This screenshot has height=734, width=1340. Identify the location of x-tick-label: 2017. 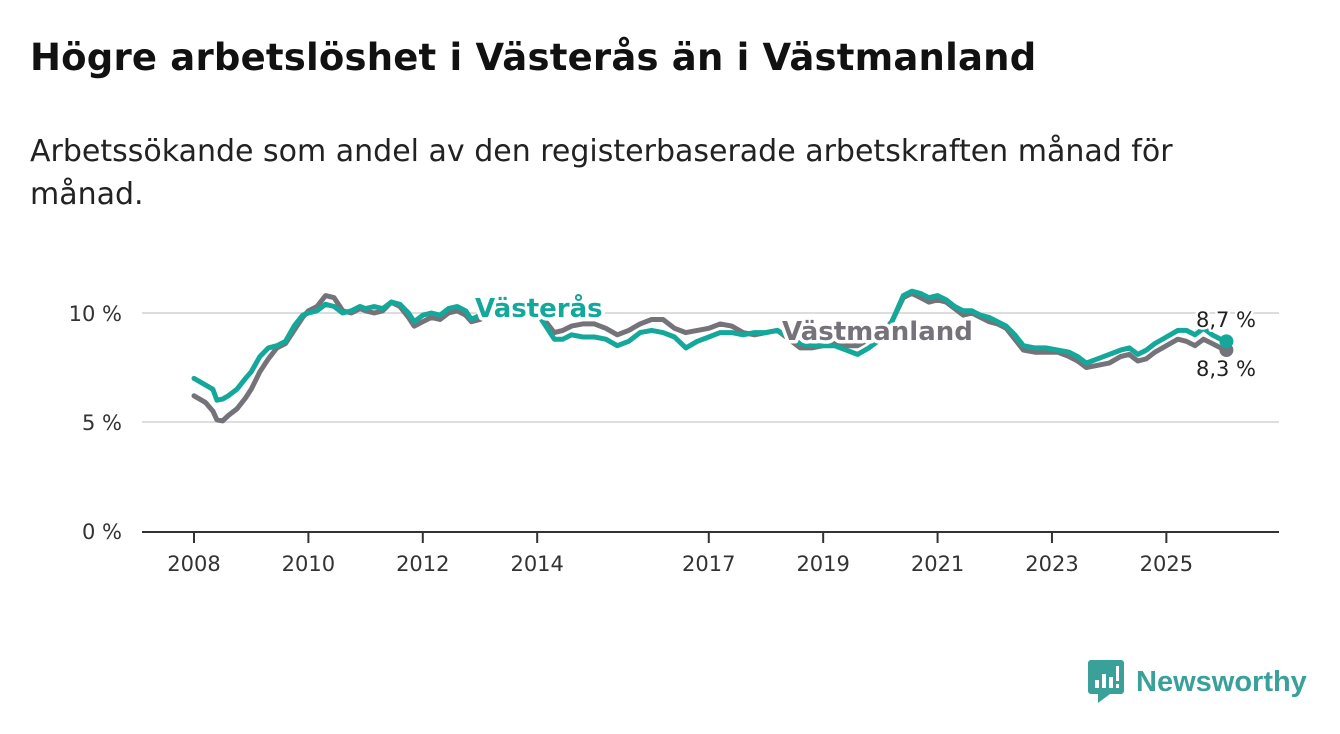
(708, 564).